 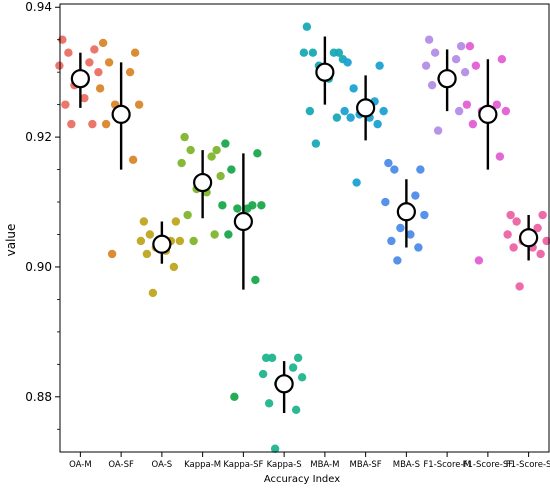 I want to click on y-tick-label: 0.88, so click(x=38, y=397).